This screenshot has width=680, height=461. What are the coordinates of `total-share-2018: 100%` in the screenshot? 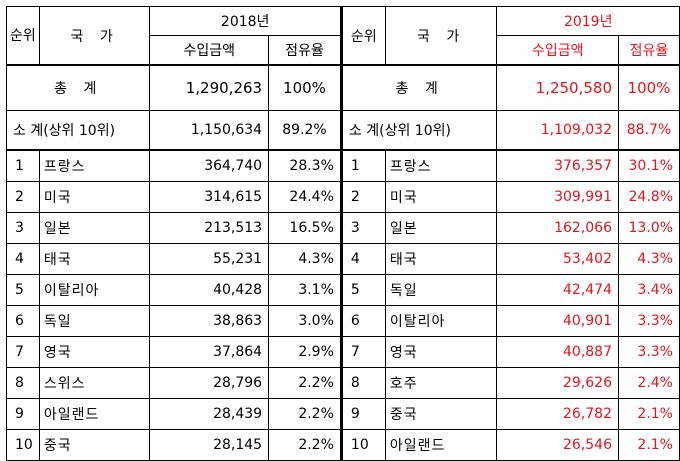 It's located at (305, 87).